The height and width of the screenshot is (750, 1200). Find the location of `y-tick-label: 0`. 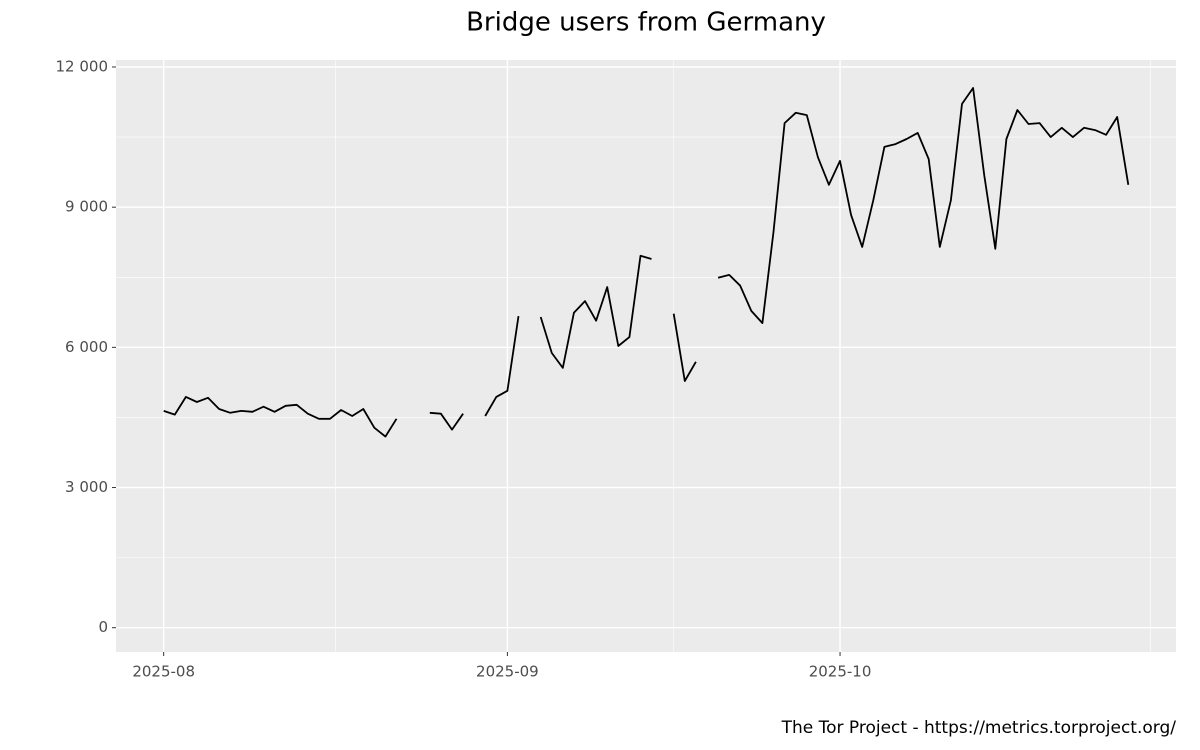

y-tick-label: 0 is located at coordinates (103, 627).